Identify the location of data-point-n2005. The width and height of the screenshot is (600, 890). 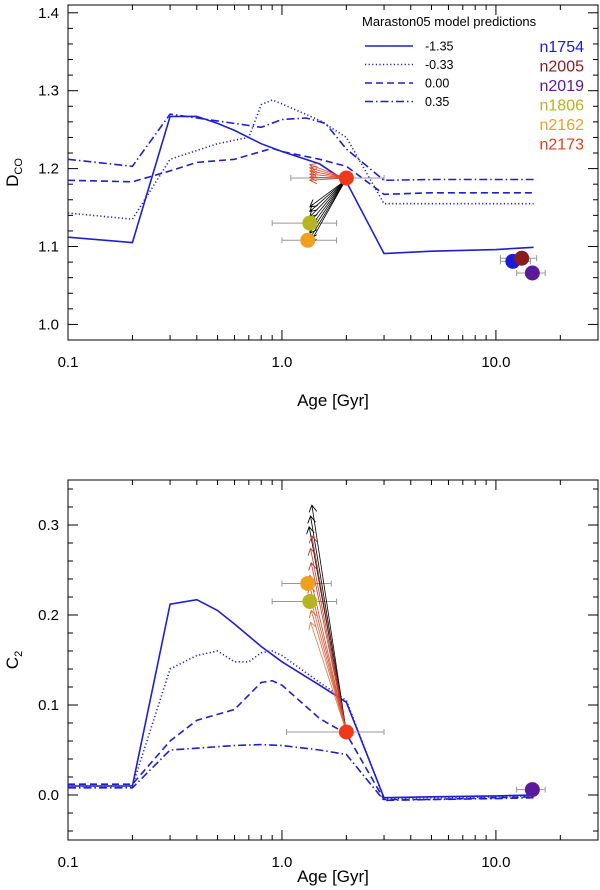
(522, 258).